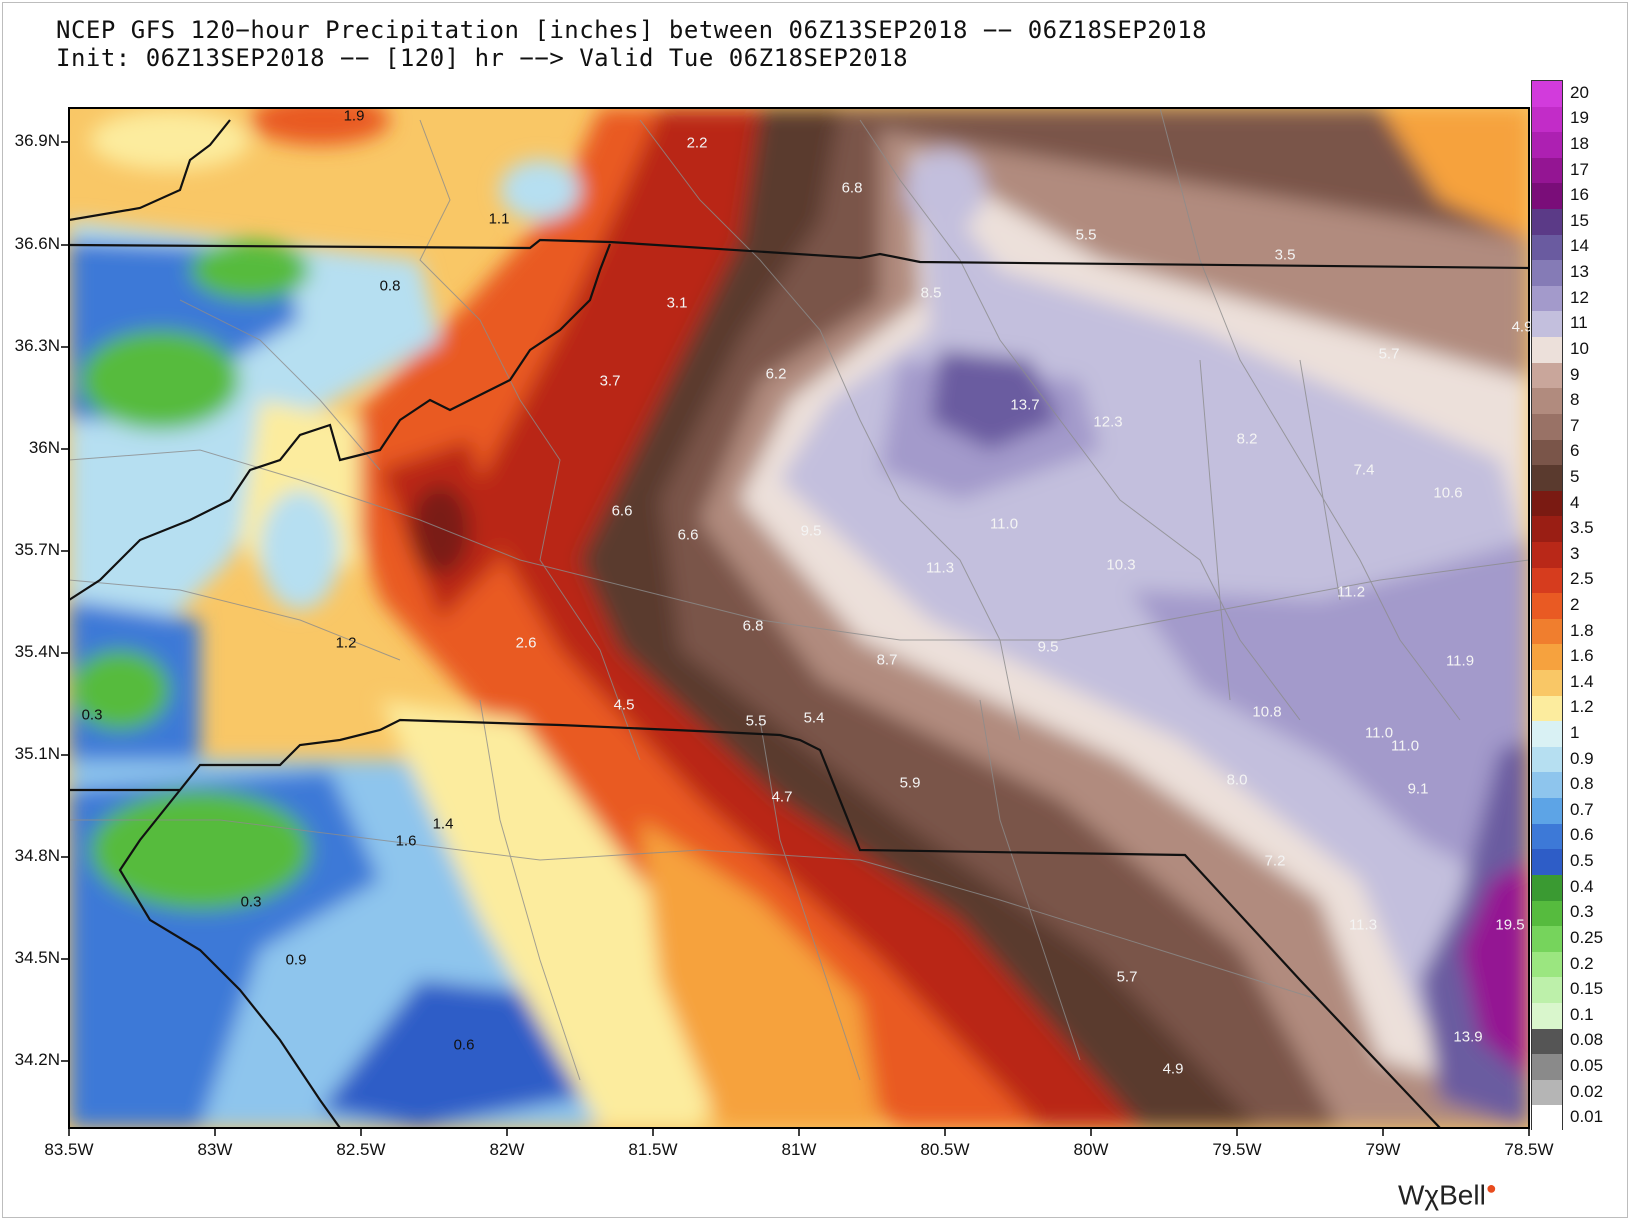 The width and height of the screenshot is (1632, 1222). What do you see at coordinates (1267, 712) in the screenshot?
I see `value-label: 10.8` at bounding box center [1267, 712].